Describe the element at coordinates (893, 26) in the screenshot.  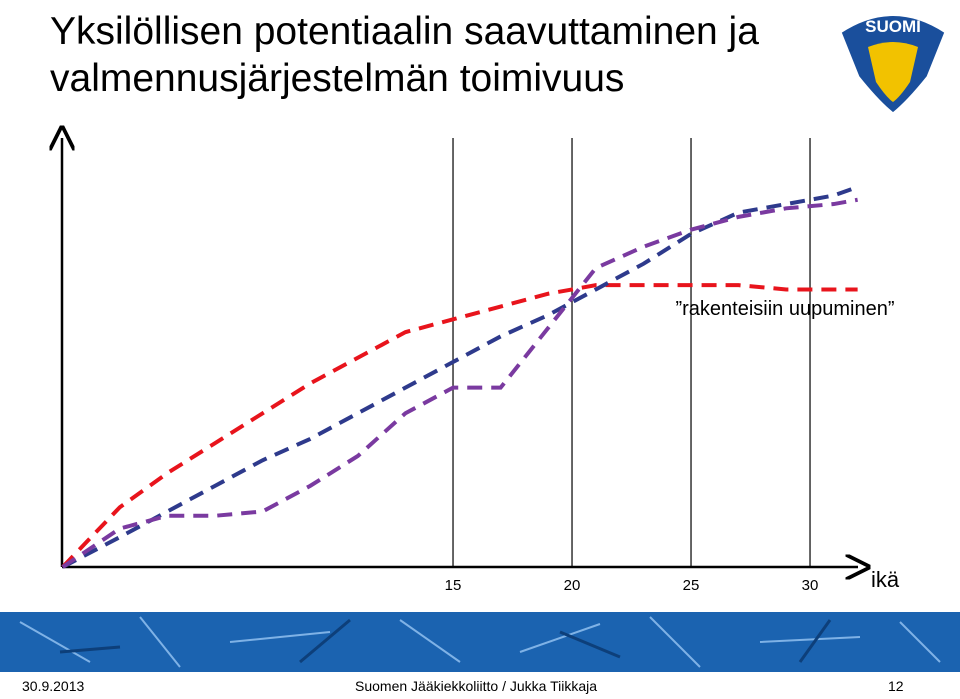
I see `logo-text: SUOMI` at that location.